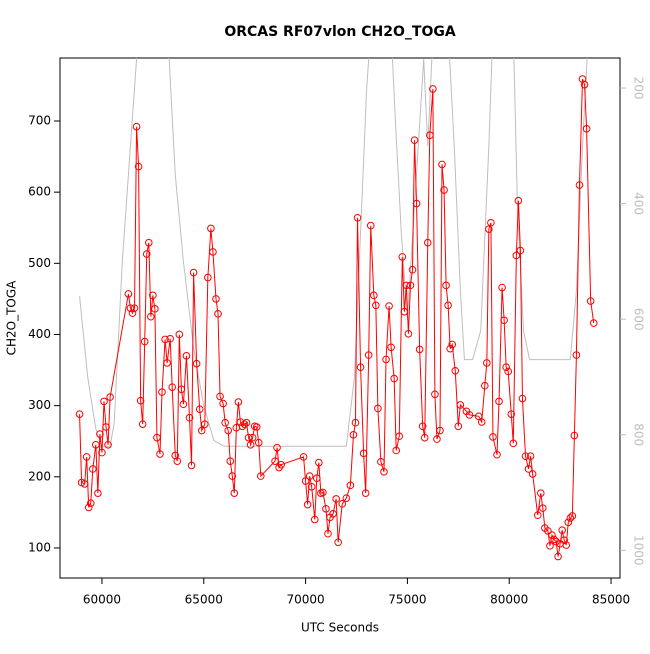  What do you see at coordinates (509, 600) in the screenshot?
I see `x-tick-label: 80000` at bounding box center [509, 600].